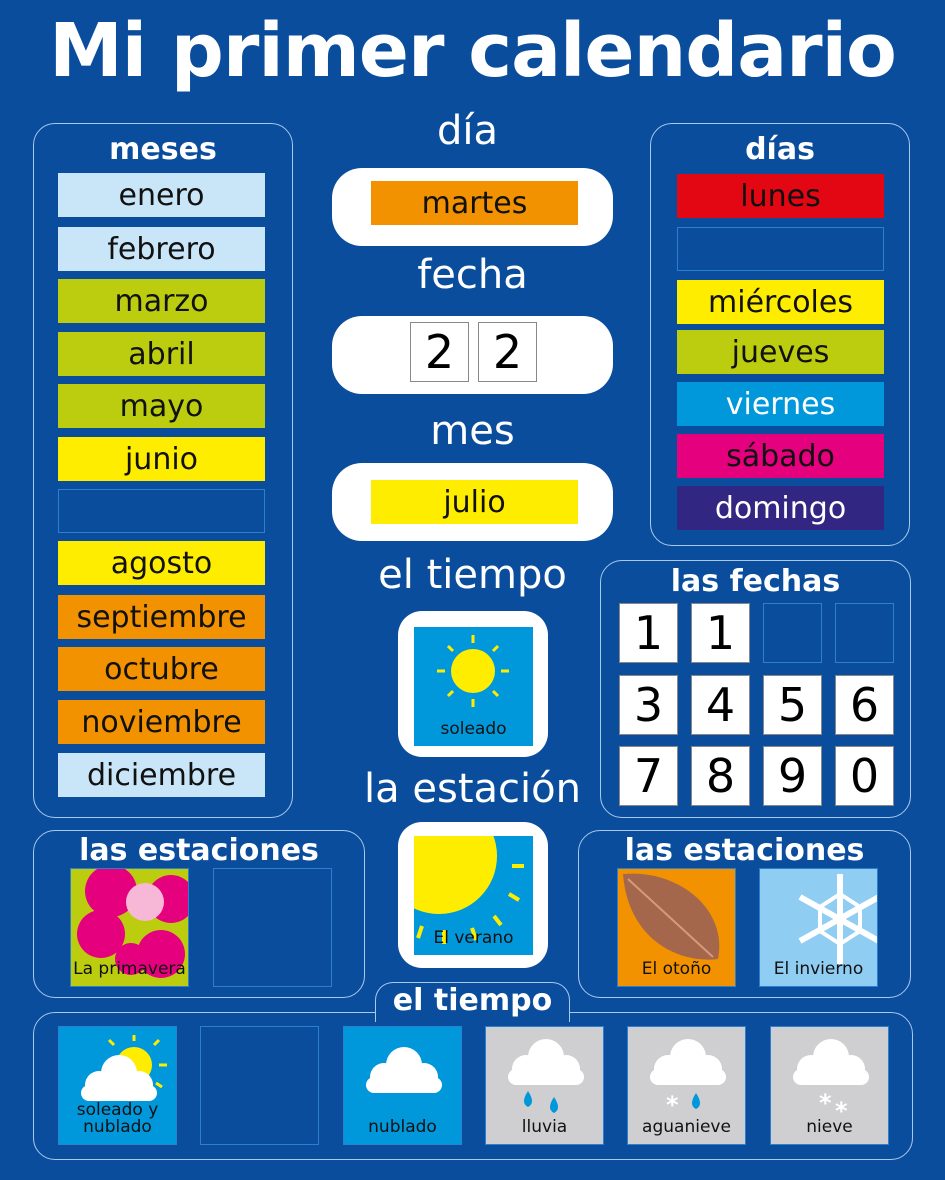  I want to click on current-month-card: julio, so click(474, 502).